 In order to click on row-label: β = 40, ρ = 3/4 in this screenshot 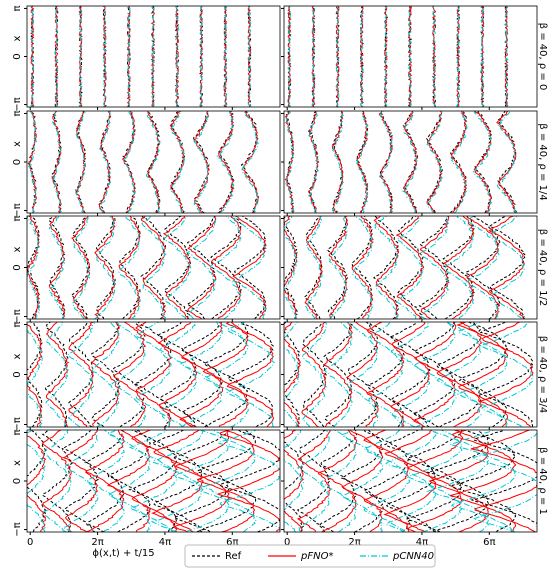, I will do `click(542, 374)`.